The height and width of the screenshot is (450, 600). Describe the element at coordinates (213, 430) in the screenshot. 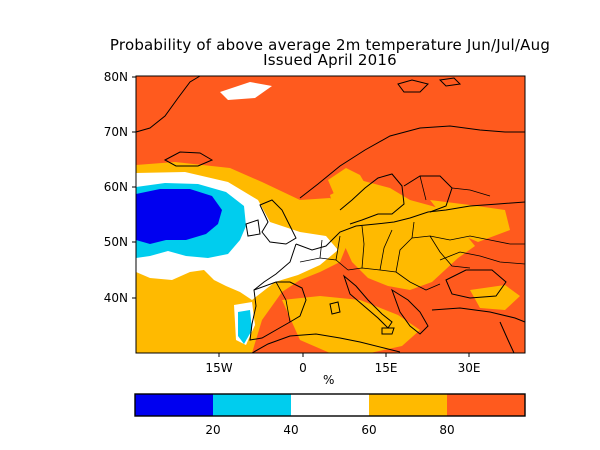

I see `colorbar-tick-20: 20` at that location.